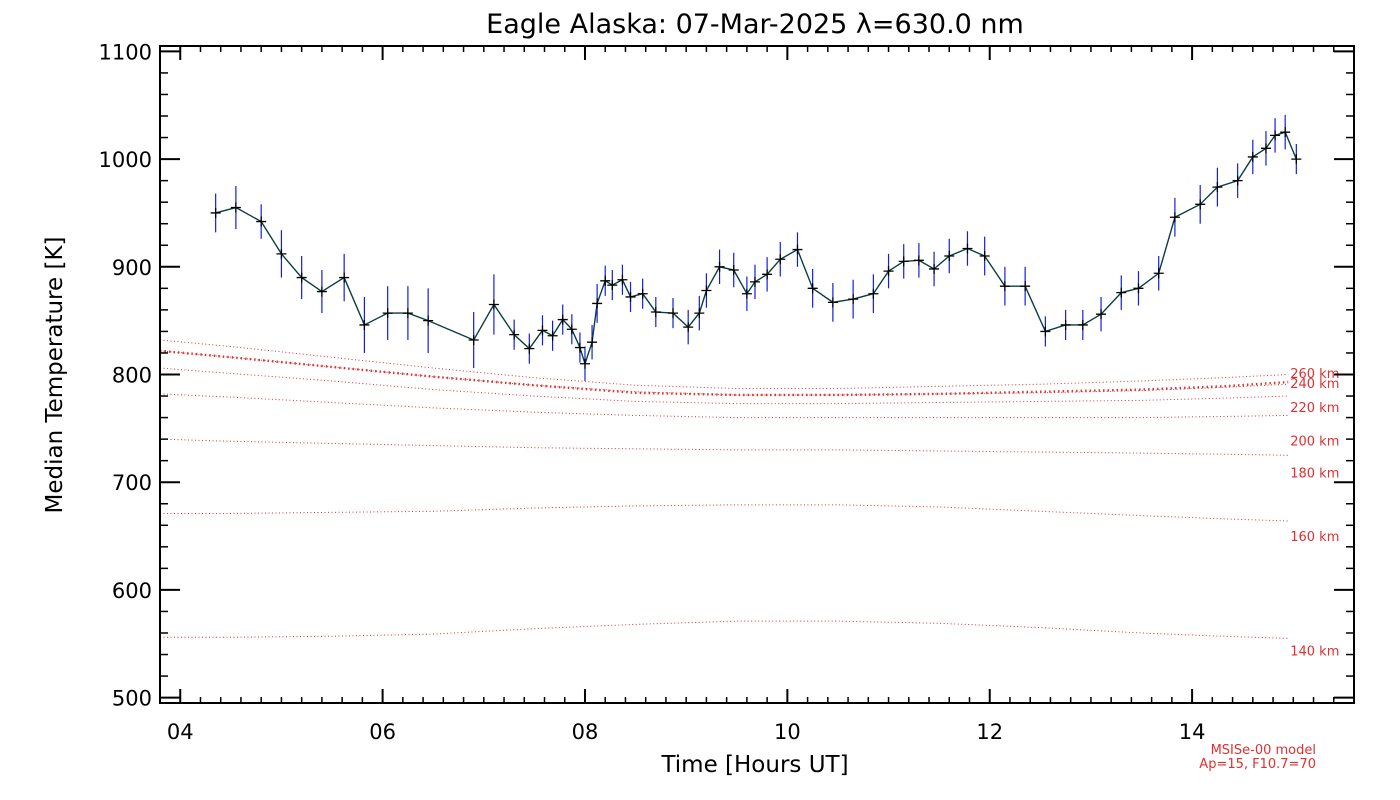 This screenshot has width=1400, height=800. Describe the element at coordinates (787, 732) in the screenshot. I see `x-tick-label: 10` at that location.